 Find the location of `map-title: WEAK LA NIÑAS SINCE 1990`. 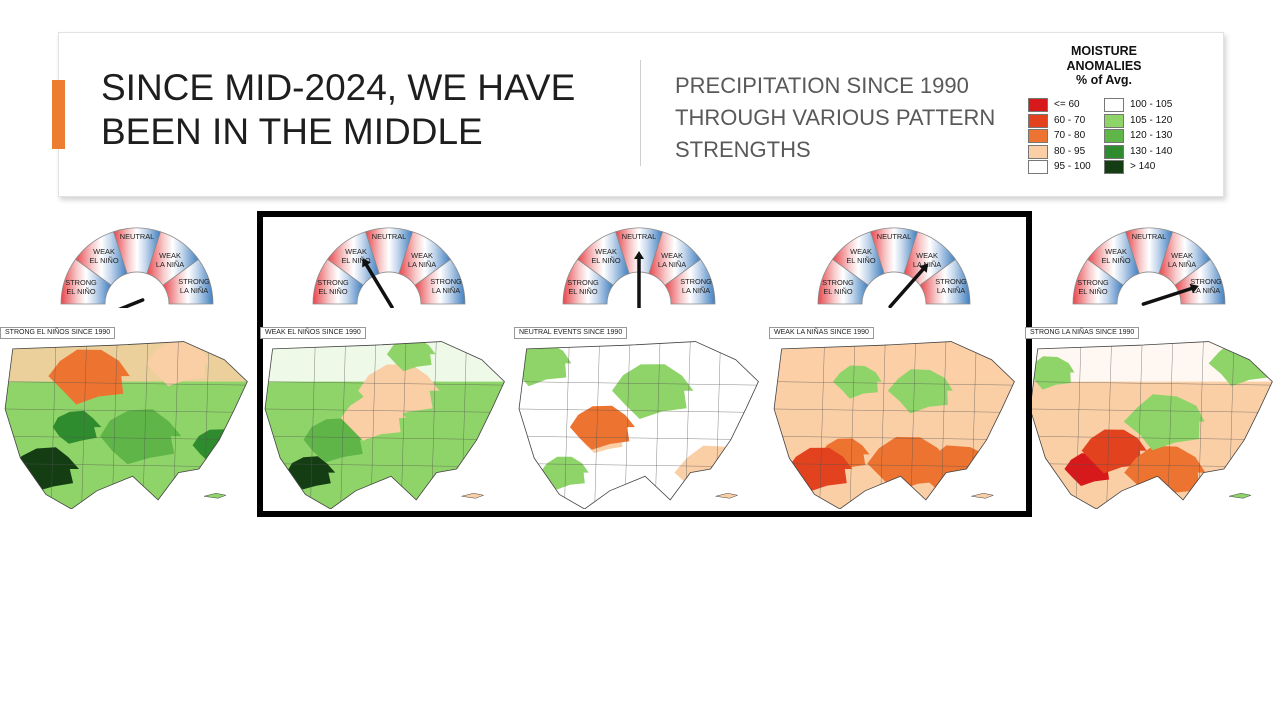

map-title: WEAK LA NIÑAS SINCE 1990 is located at coordinates (821, 333).